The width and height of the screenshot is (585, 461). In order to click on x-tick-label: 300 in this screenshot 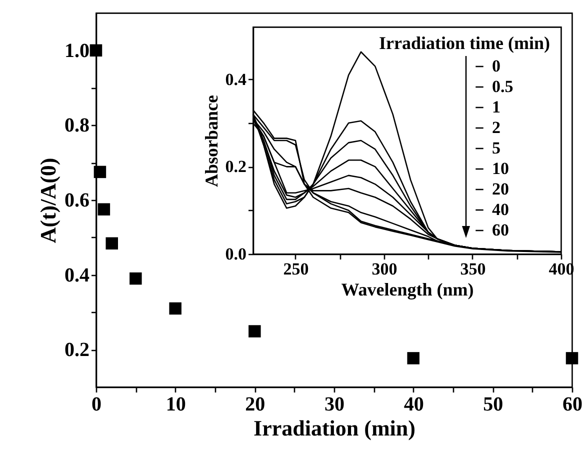, I will do `click(385, 269)`.